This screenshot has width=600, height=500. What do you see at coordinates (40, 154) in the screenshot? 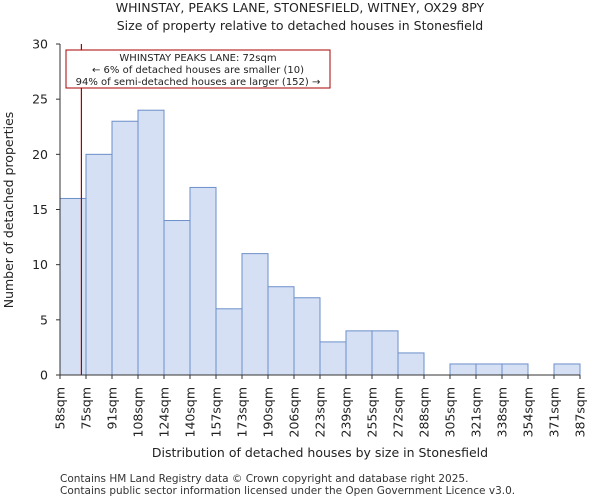
I see `y-tick-label-20: 20` at bounding box center [40, 154].